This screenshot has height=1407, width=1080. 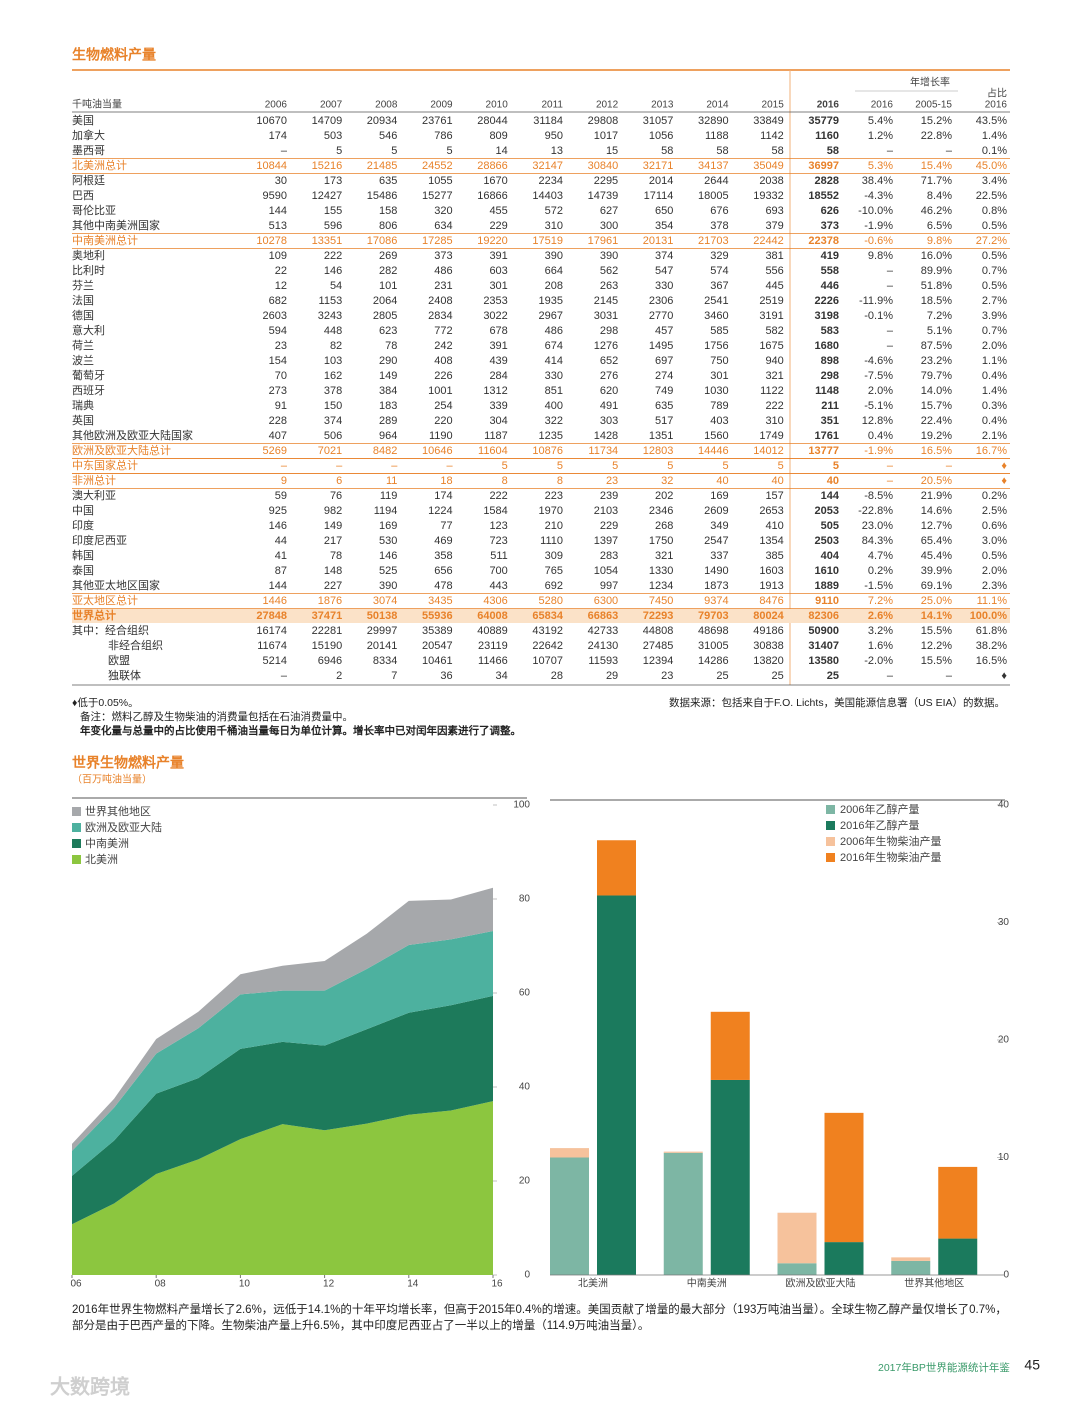 What do you see at coordinates (609, 421) in the screenshot?
I see `cell: 303` at bounding box center [609, 421].